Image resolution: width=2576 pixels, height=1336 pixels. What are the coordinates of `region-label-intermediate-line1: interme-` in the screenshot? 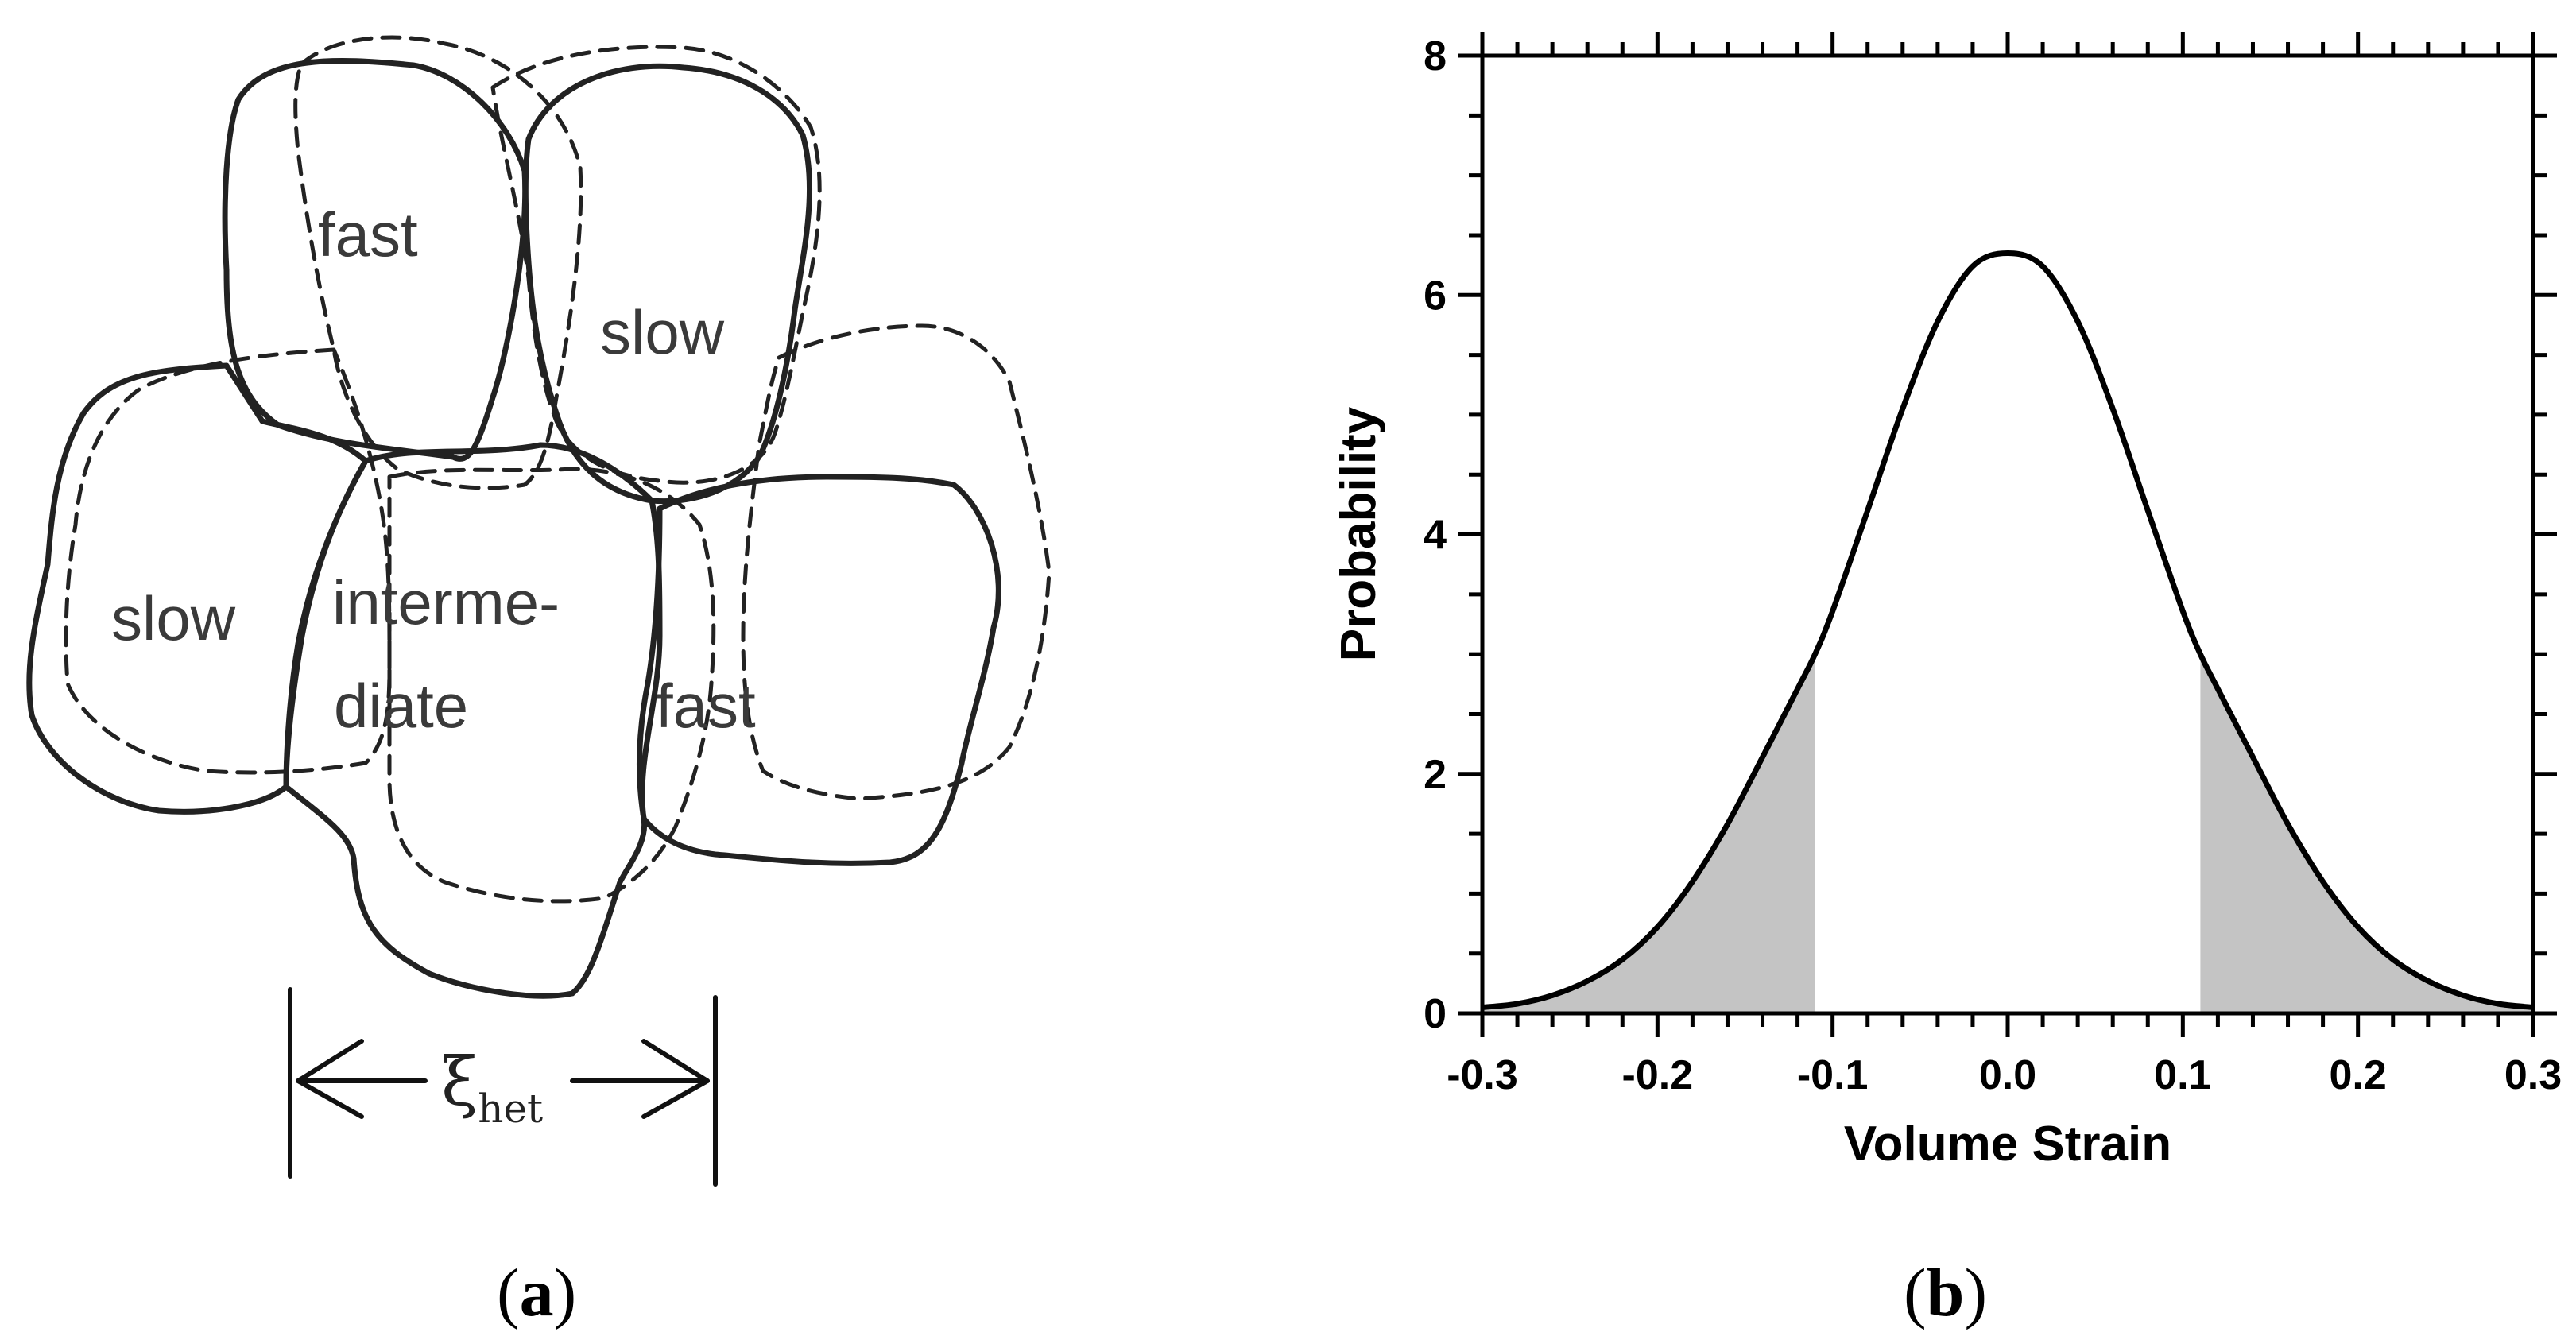 It's located at (446, 602).